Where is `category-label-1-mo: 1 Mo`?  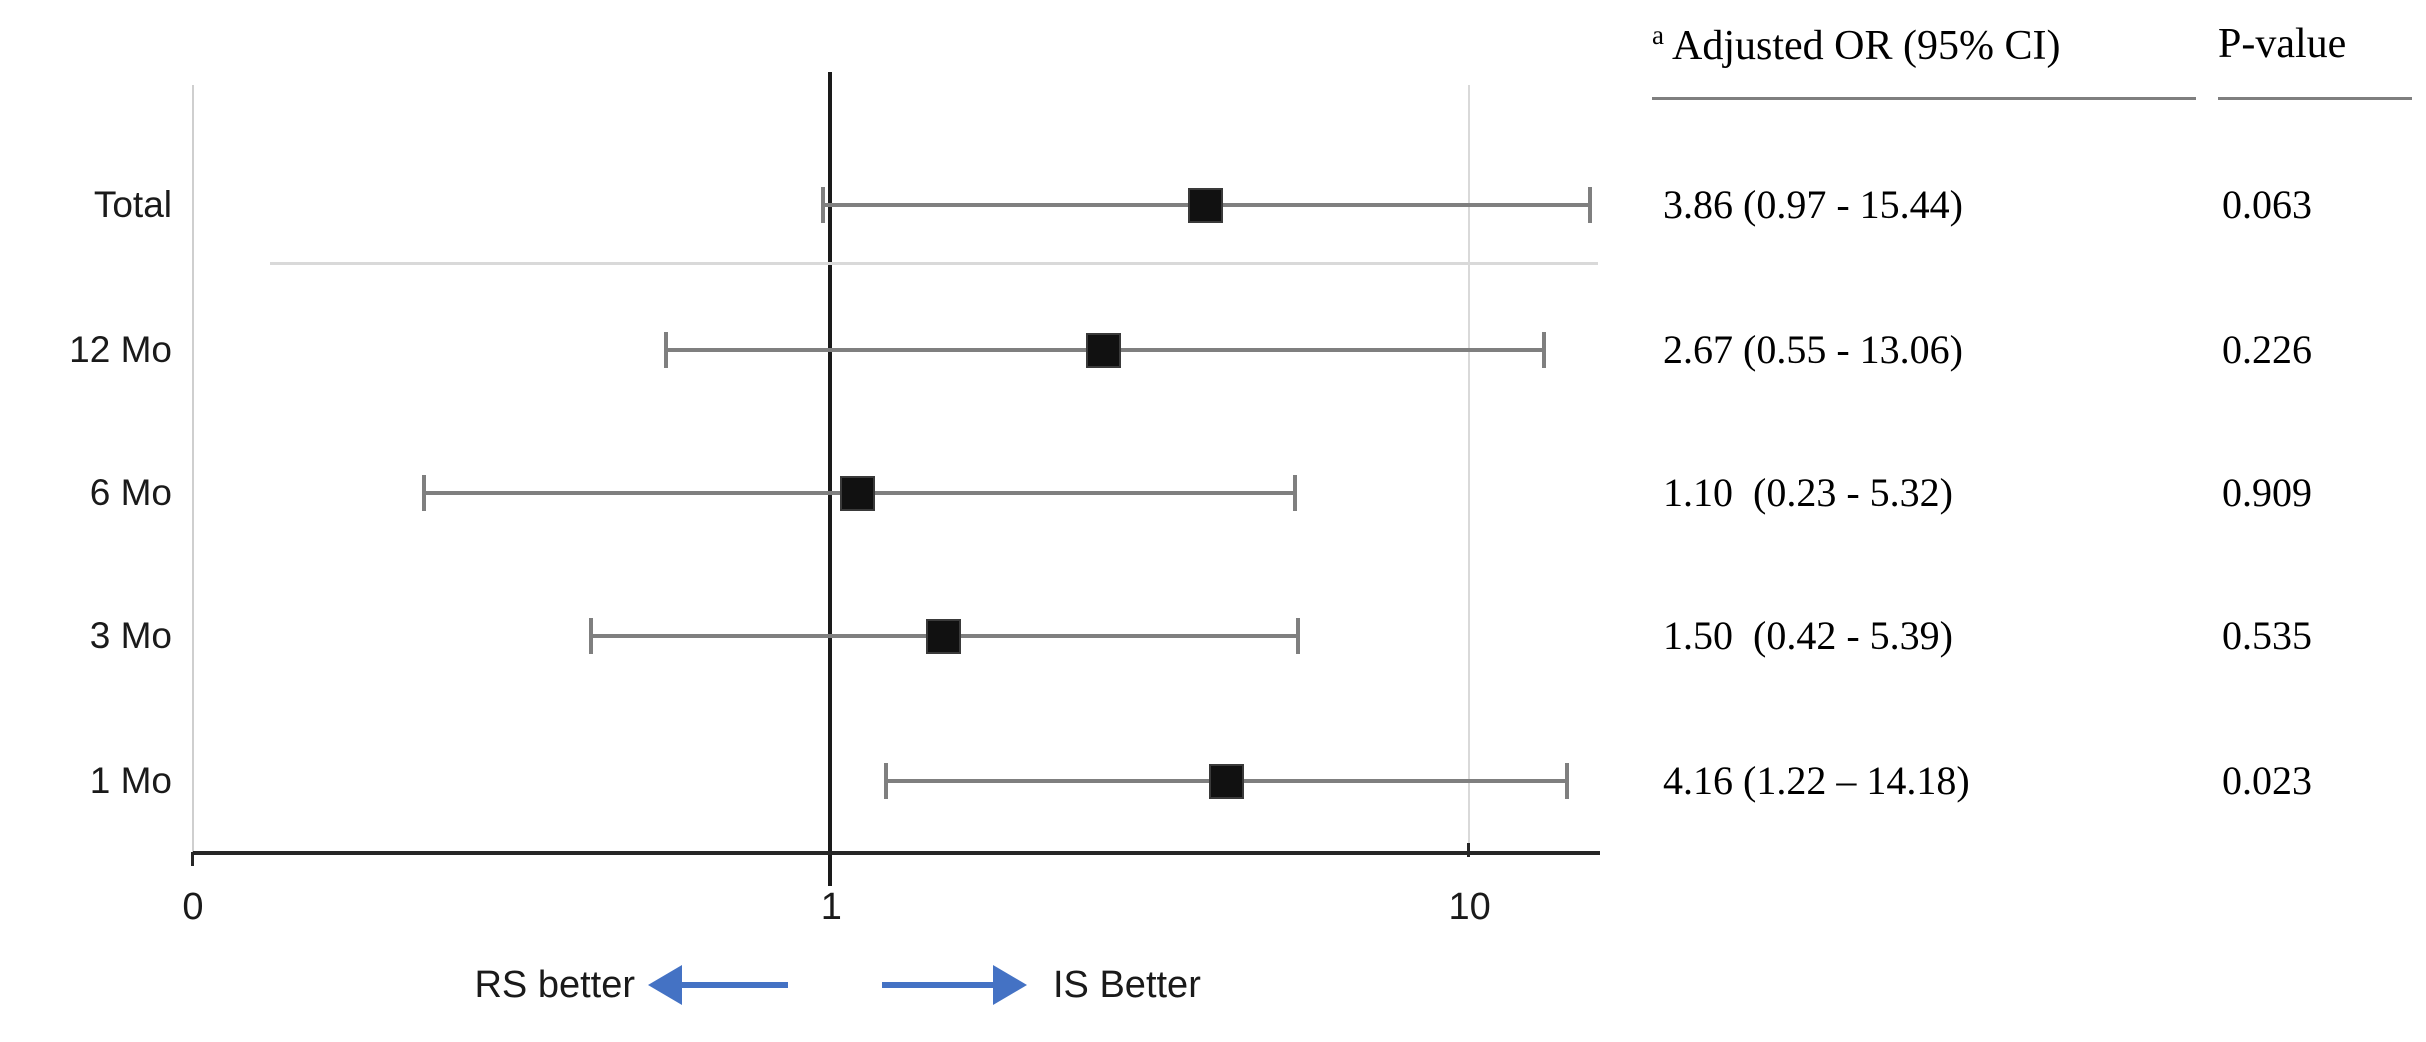
category-label-1-mo: 1 Mo is located at coordinates (130, 780).